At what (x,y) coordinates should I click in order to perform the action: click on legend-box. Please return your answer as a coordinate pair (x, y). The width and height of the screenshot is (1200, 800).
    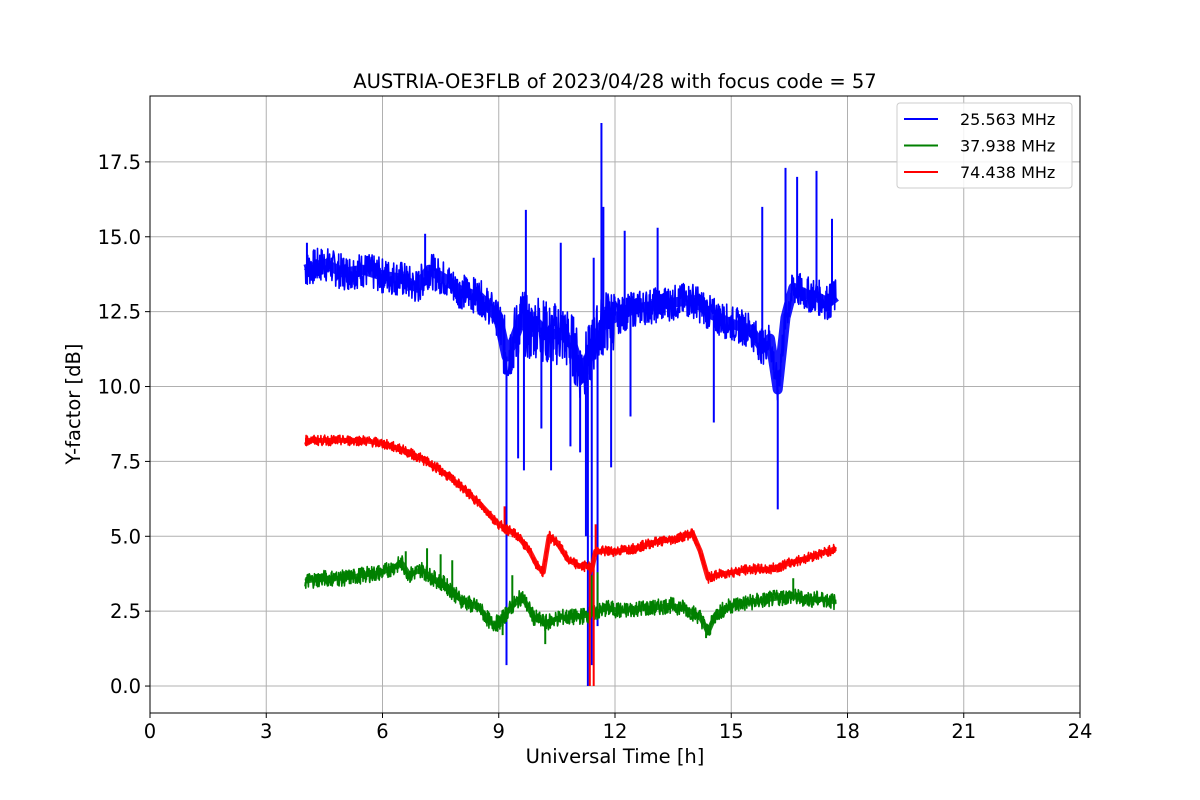
    Looking at the image, I should click on (984, 145).